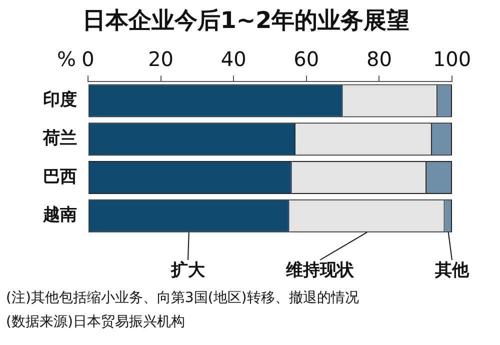 The height and width of the screenshot is (345, 500). I want to click on x-tick-label: 20, so click(161, 58).